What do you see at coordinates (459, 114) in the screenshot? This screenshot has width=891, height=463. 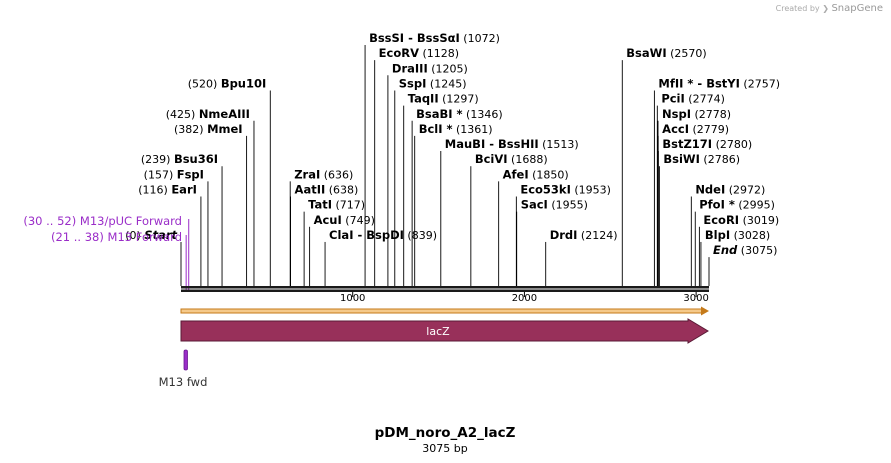 I see `site-bsabi: BsaBI * (1346)` at bounding box center [459, 114].